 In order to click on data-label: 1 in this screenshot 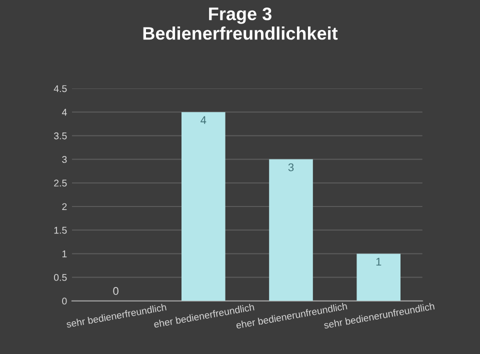, I will do `click(379, 262)`.